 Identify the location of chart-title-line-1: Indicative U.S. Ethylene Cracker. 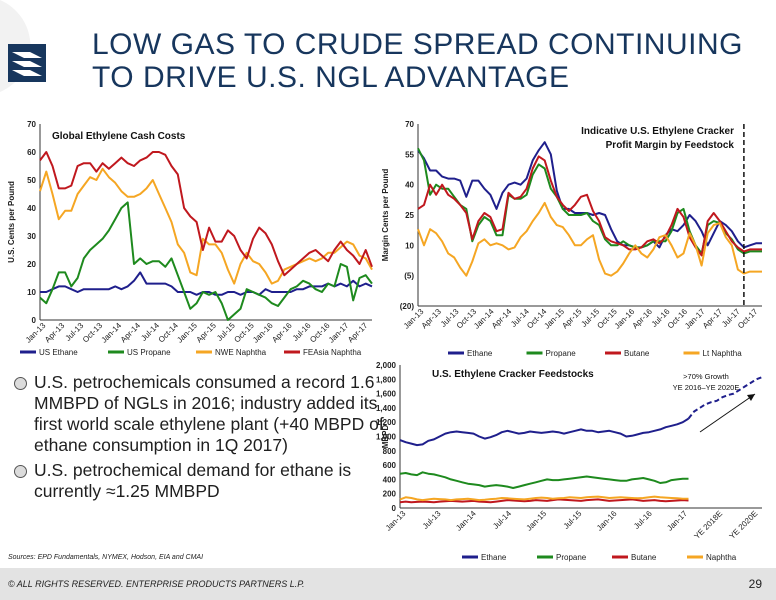
(657, 131).